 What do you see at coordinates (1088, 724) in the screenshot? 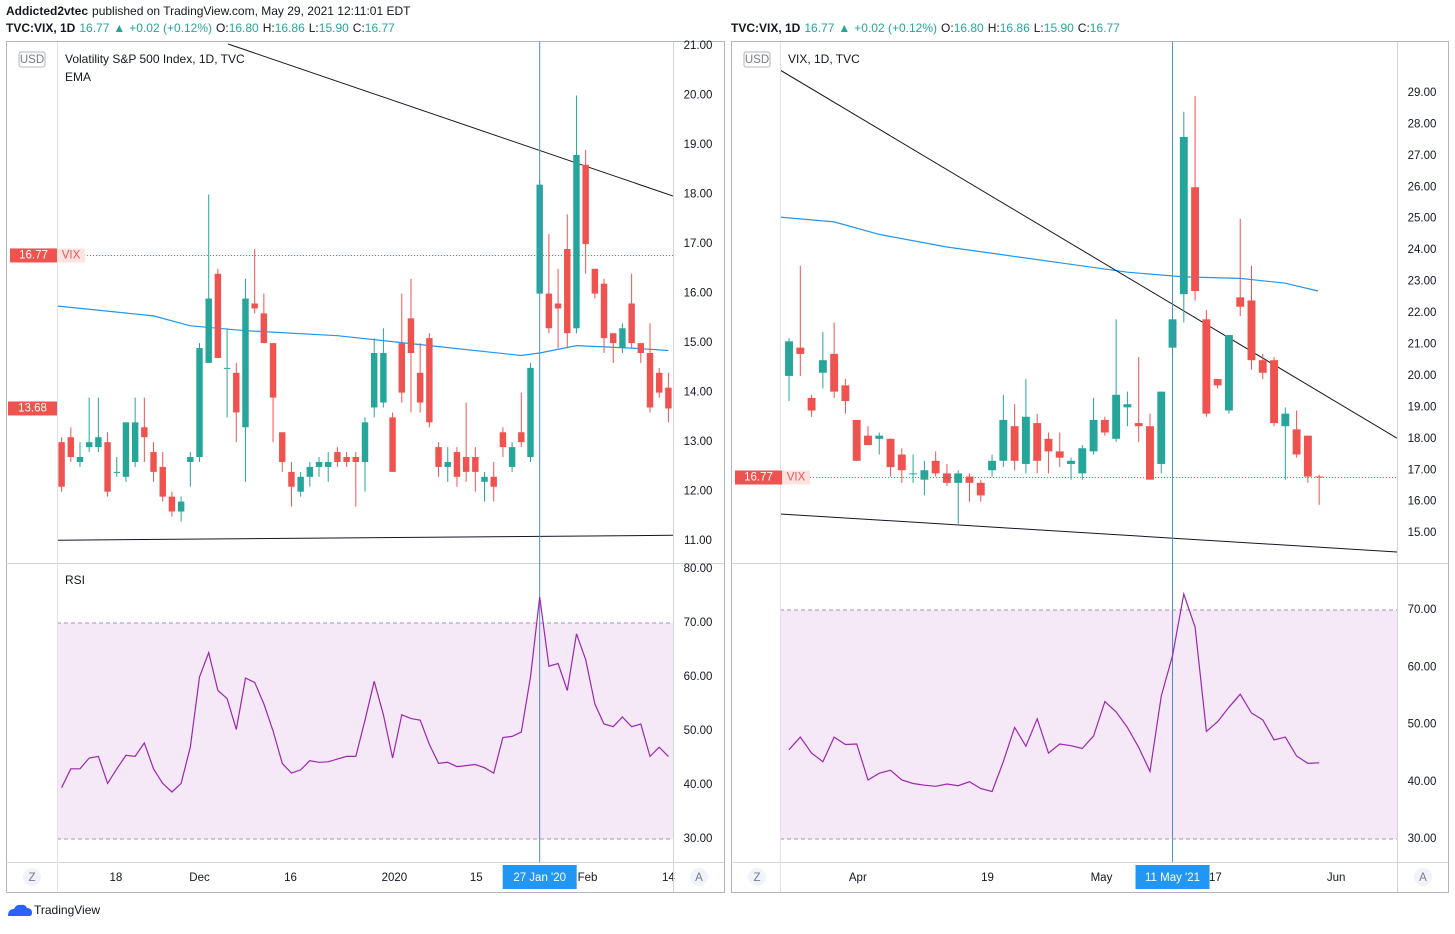
I see `rsi-band` at bounding box center [1088, 724].